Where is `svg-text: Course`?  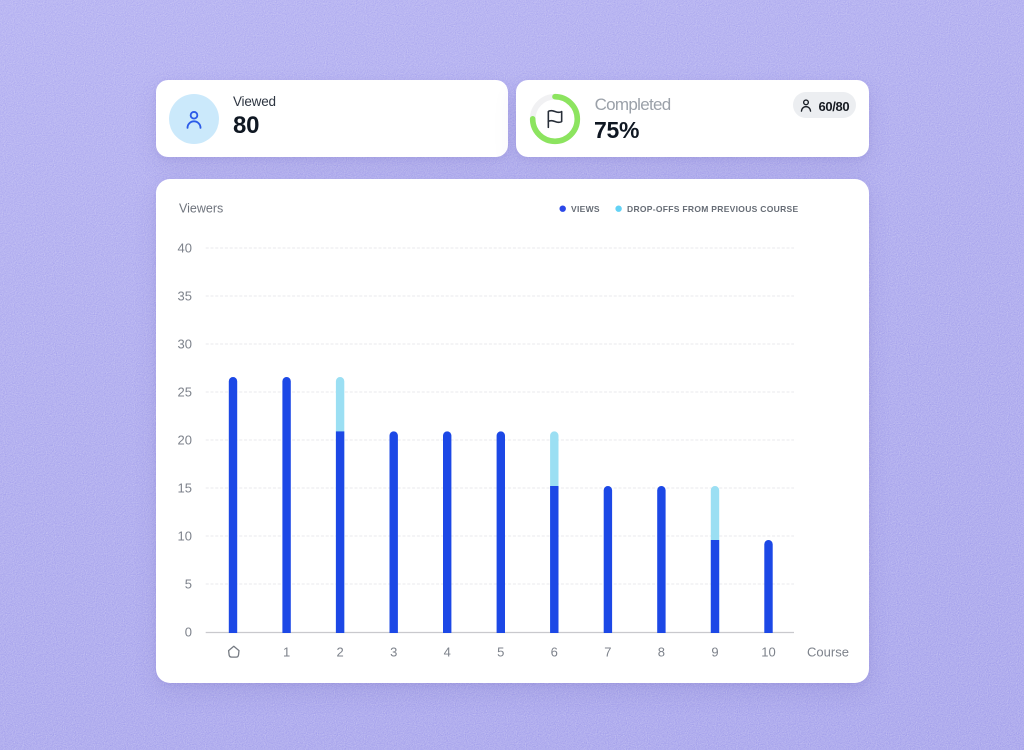 svg-text: Course is located at coordinates (828, 652).